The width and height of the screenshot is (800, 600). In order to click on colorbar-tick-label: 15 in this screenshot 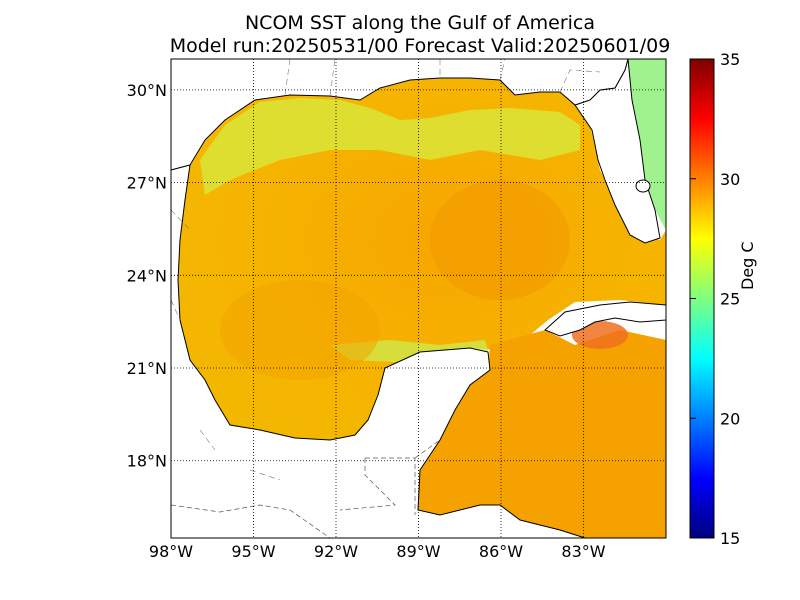, I will do `click(730, 538)`.